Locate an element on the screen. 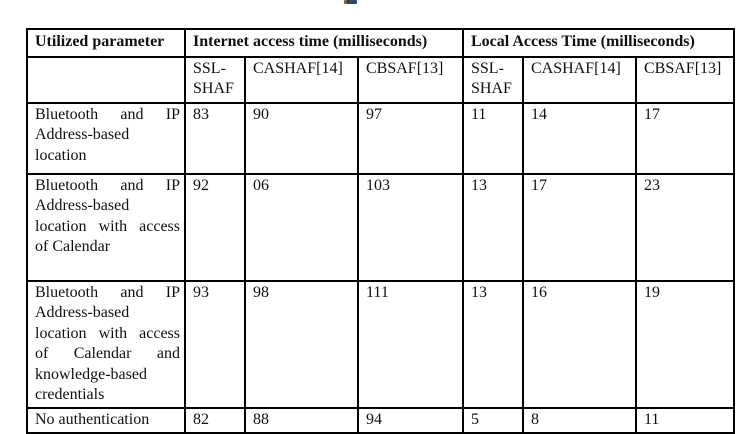 The width and height of the screenshot is (740, 434). value-cell: 111 is located at coordinates (410, 344).